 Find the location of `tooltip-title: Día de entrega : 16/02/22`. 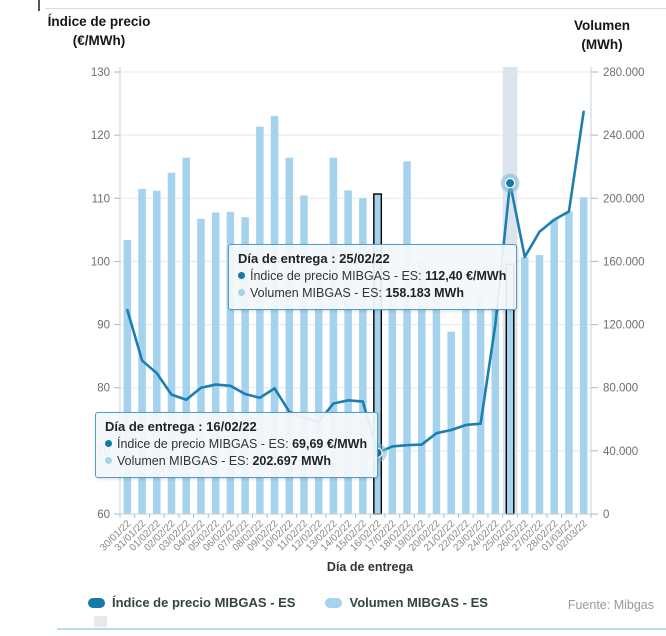

tooltip-title: Día de entrega : 16/02/22 is located at coordinates (181, 426).